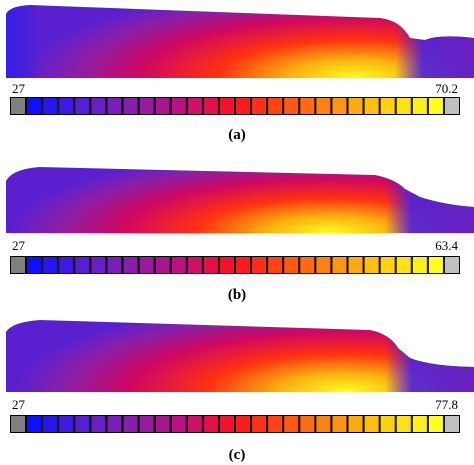 The height and width of the screenshot is (465, 474). Describe the element at coordinates (446, 245) in the screenshot. I see `colorbar-max-label: 63.4` at that location.